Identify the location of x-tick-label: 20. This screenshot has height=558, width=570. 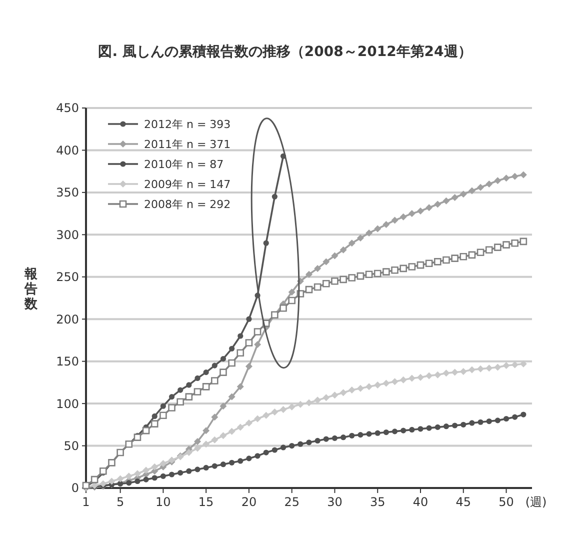
(249, 502).